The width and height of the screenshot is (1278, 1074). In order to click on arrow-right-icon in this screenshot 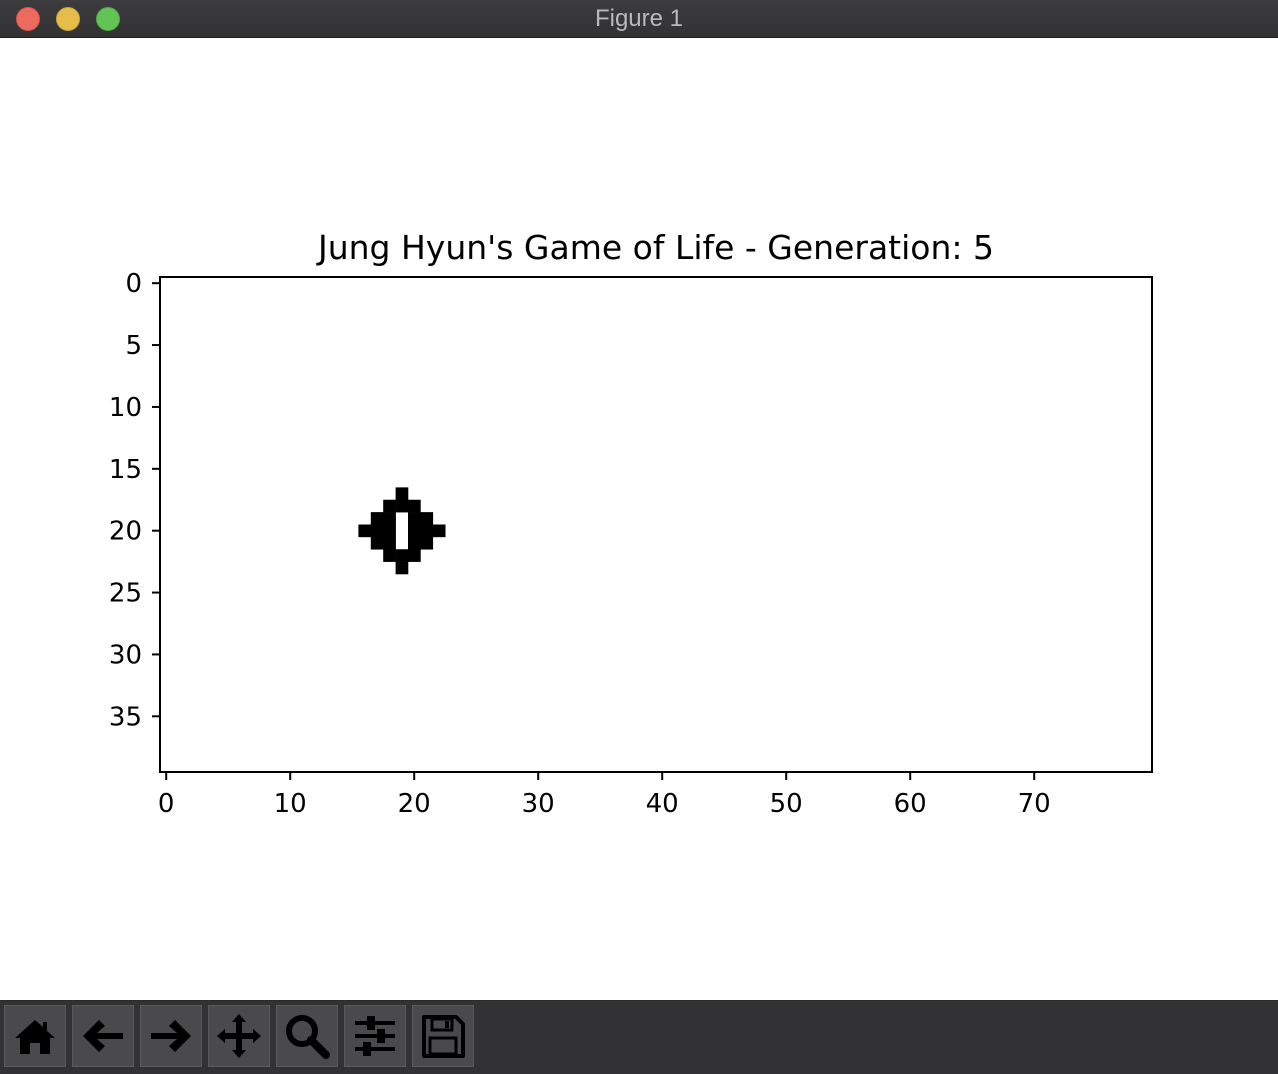, I will do `click(171, 1036)`.